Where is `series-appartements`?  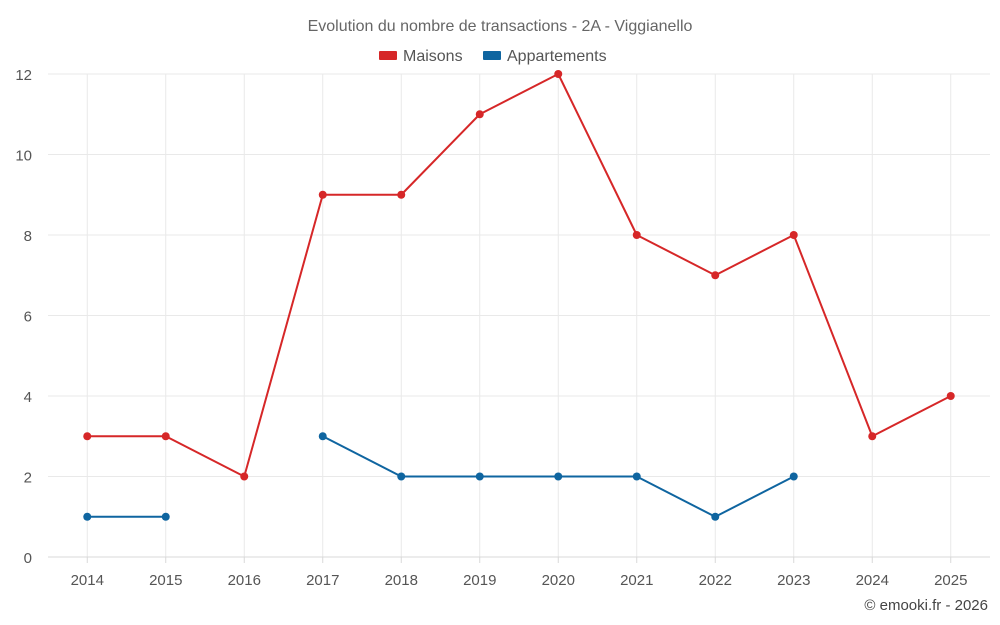 series-appartements is located at coordinates (440, 476).